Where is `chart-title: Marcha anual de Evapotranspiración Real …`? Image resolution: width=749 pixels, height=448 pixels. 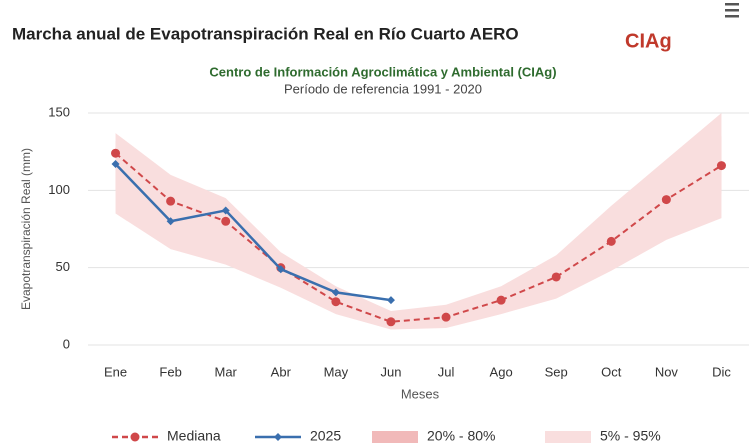
chart-title: Marcha anual de Evapotranspiración Real … is located at coordinates (265, 33).